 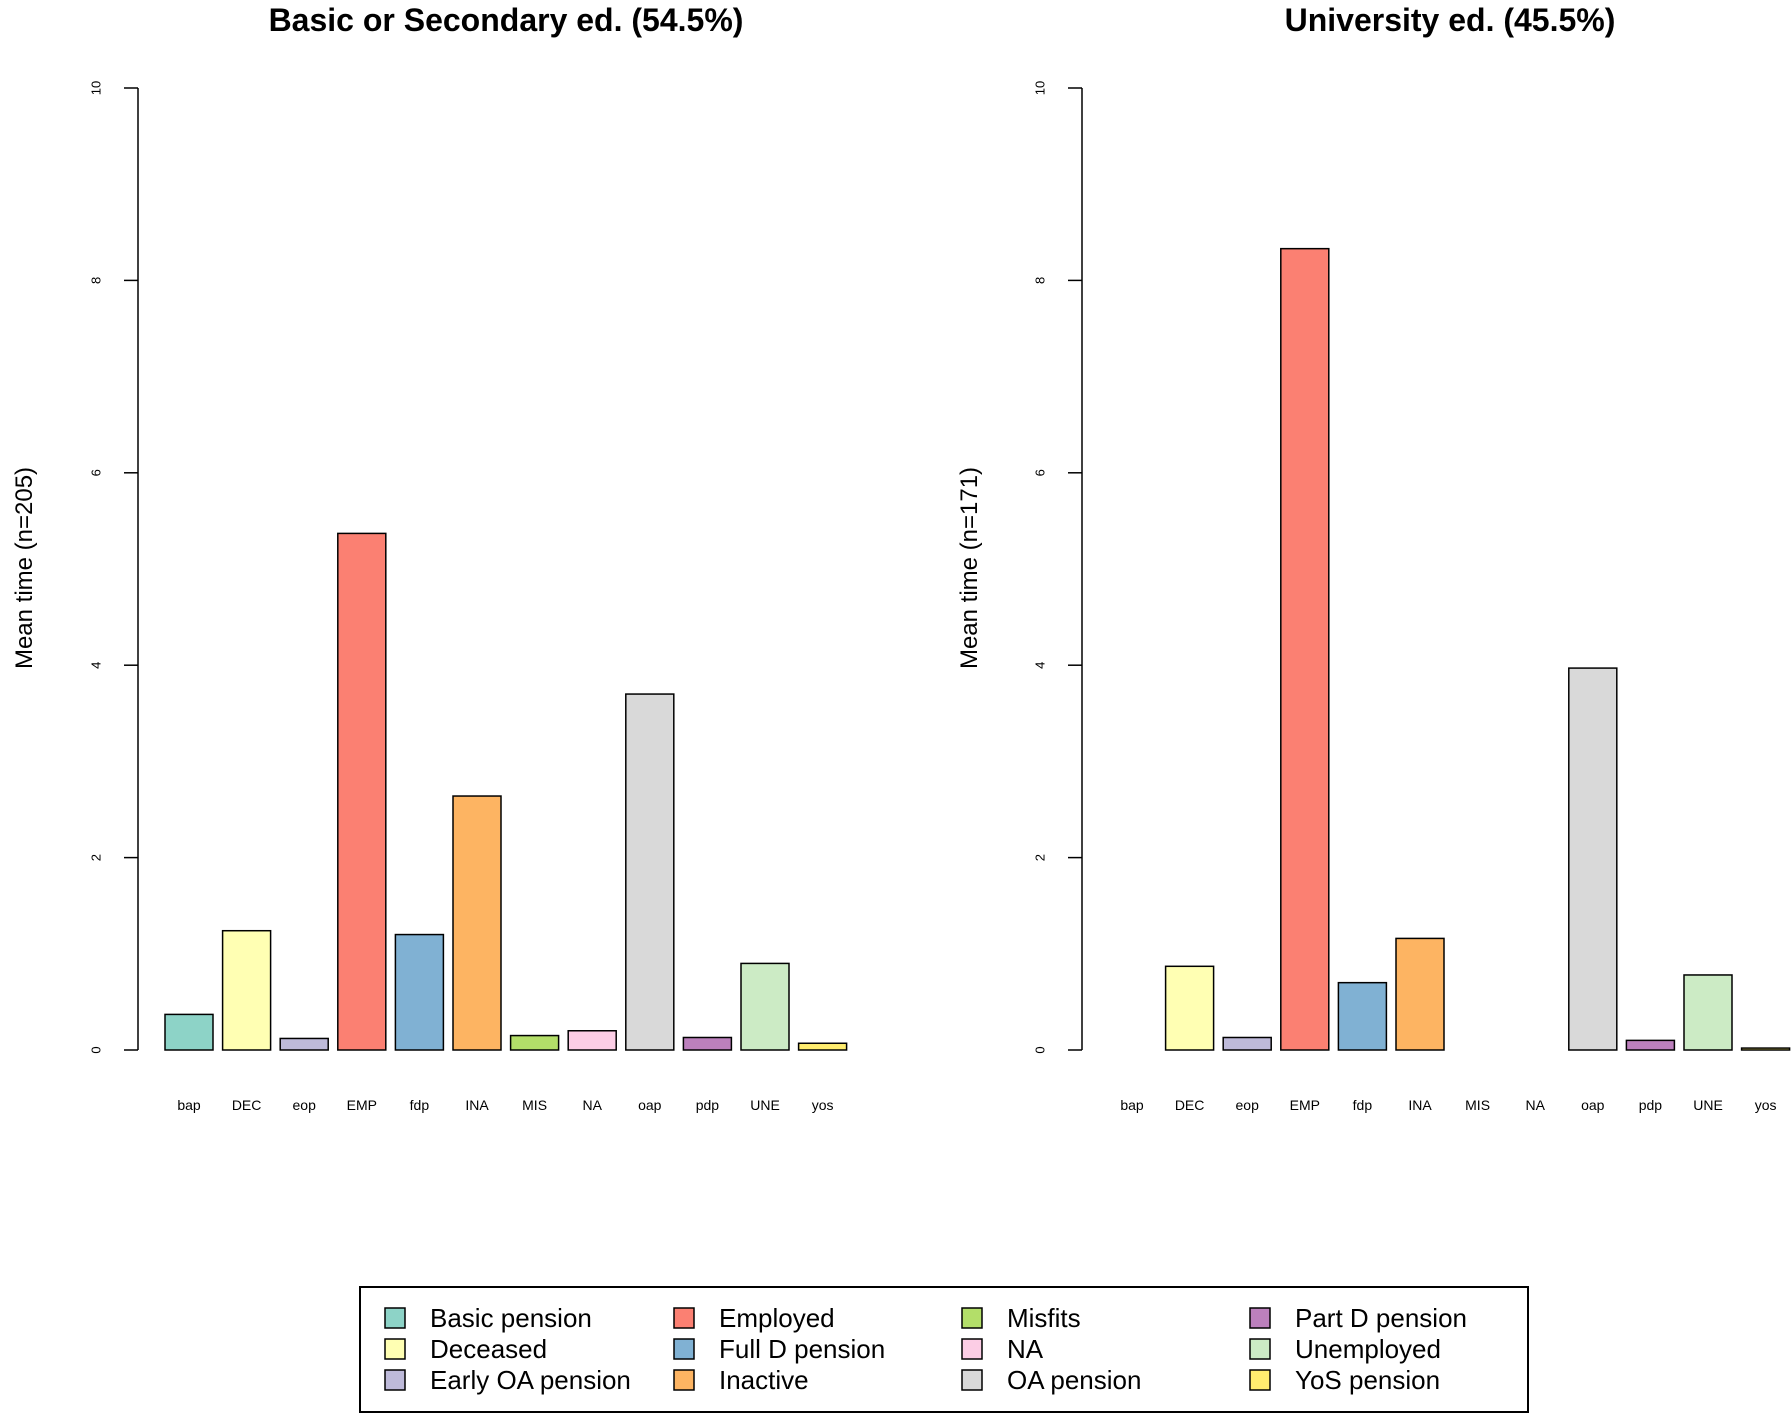 I want to click on y-axis-label: Mean time (n=205), so click(x=24, y=568).